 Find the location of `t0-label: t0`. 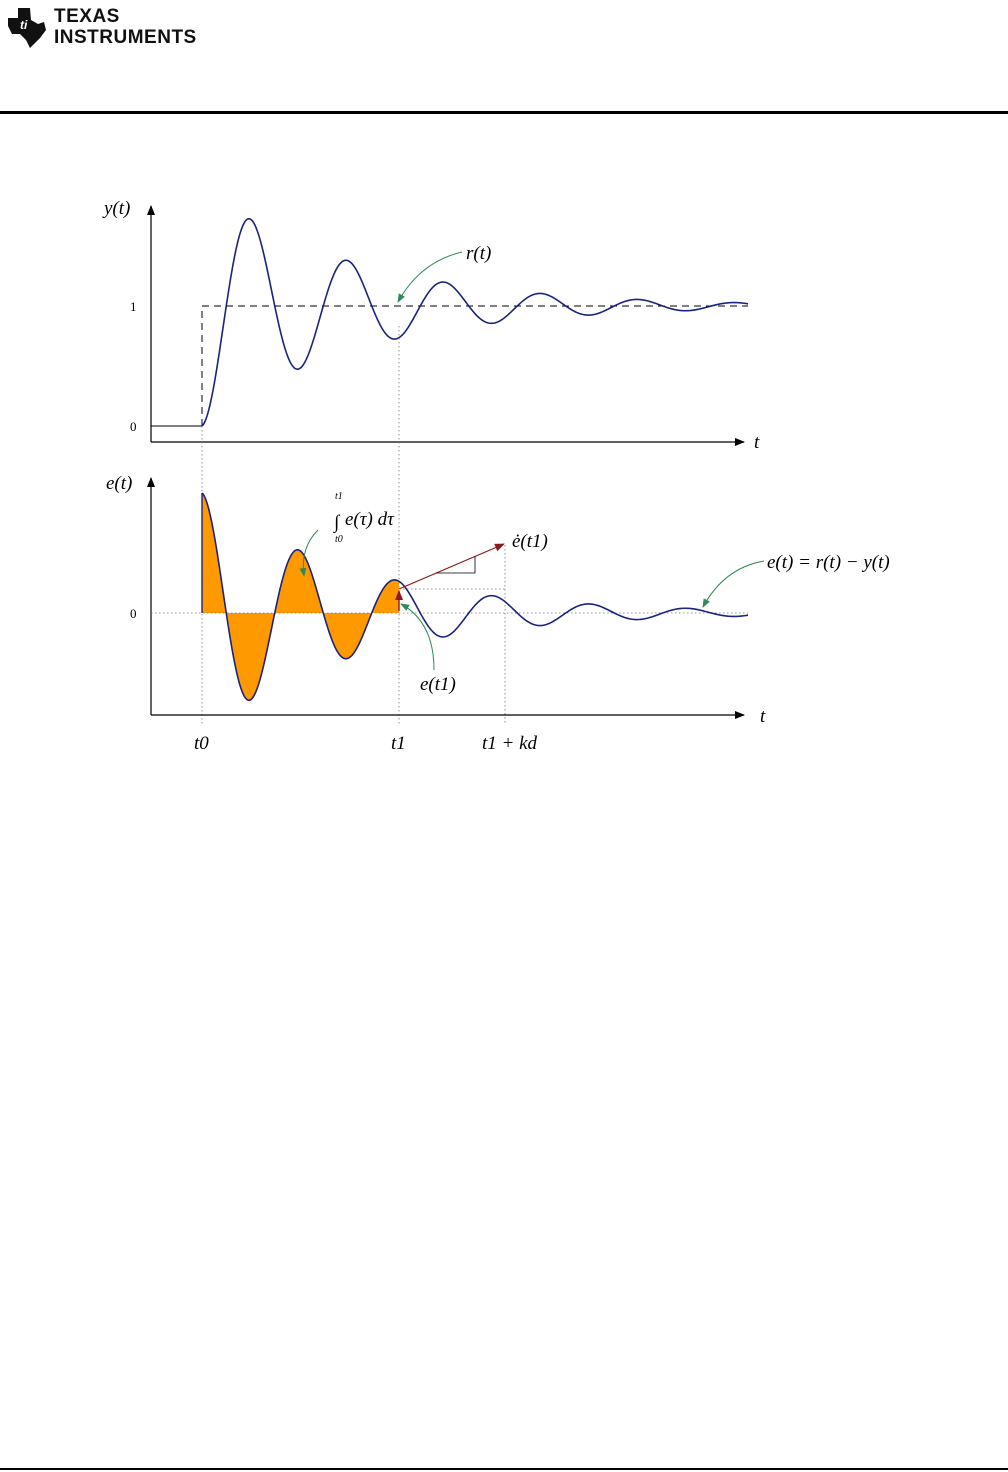

t0-label: t0 is located at coordinates (201, 743).